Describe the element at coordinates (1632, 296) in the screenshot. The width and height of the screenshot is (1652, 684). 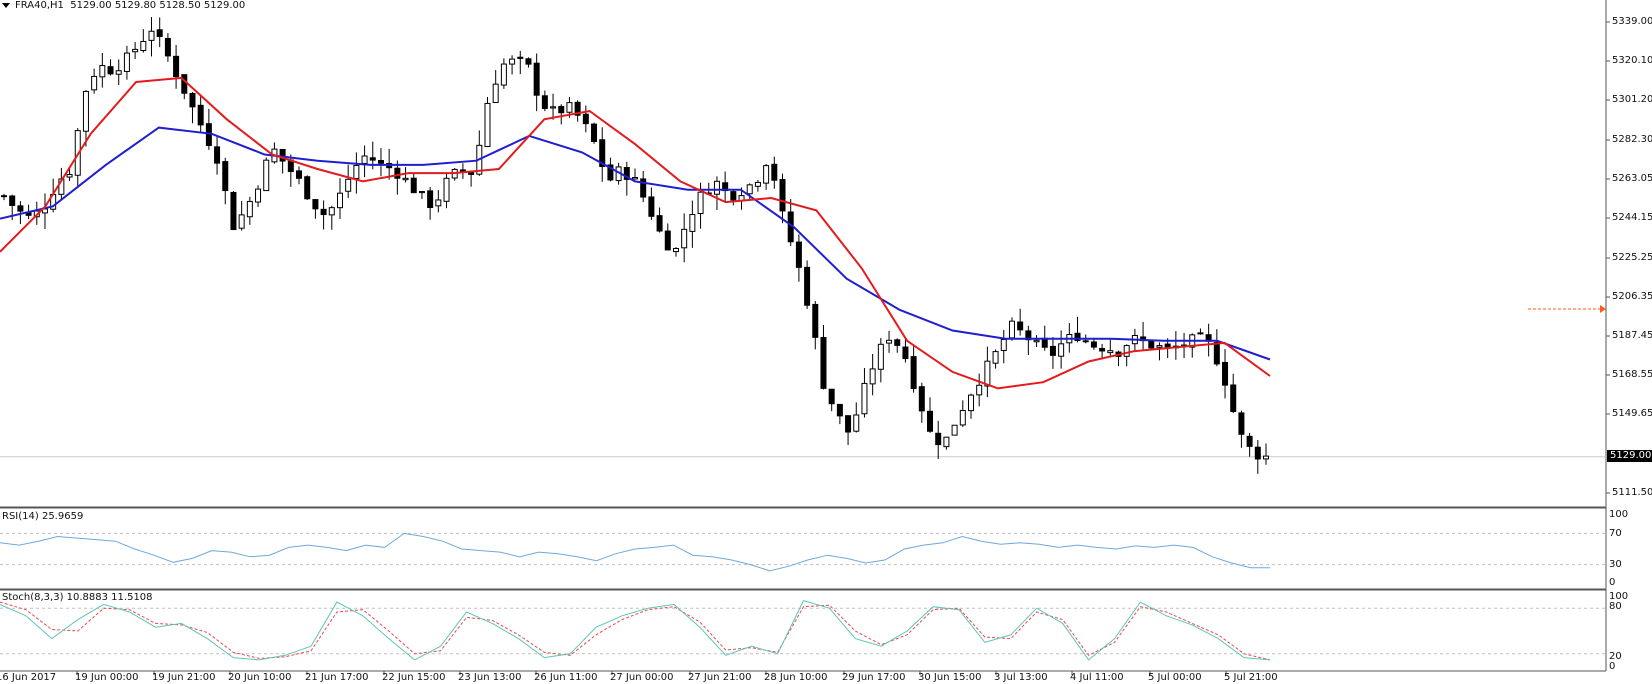
I see `price-tick: 5206.35` at that location.